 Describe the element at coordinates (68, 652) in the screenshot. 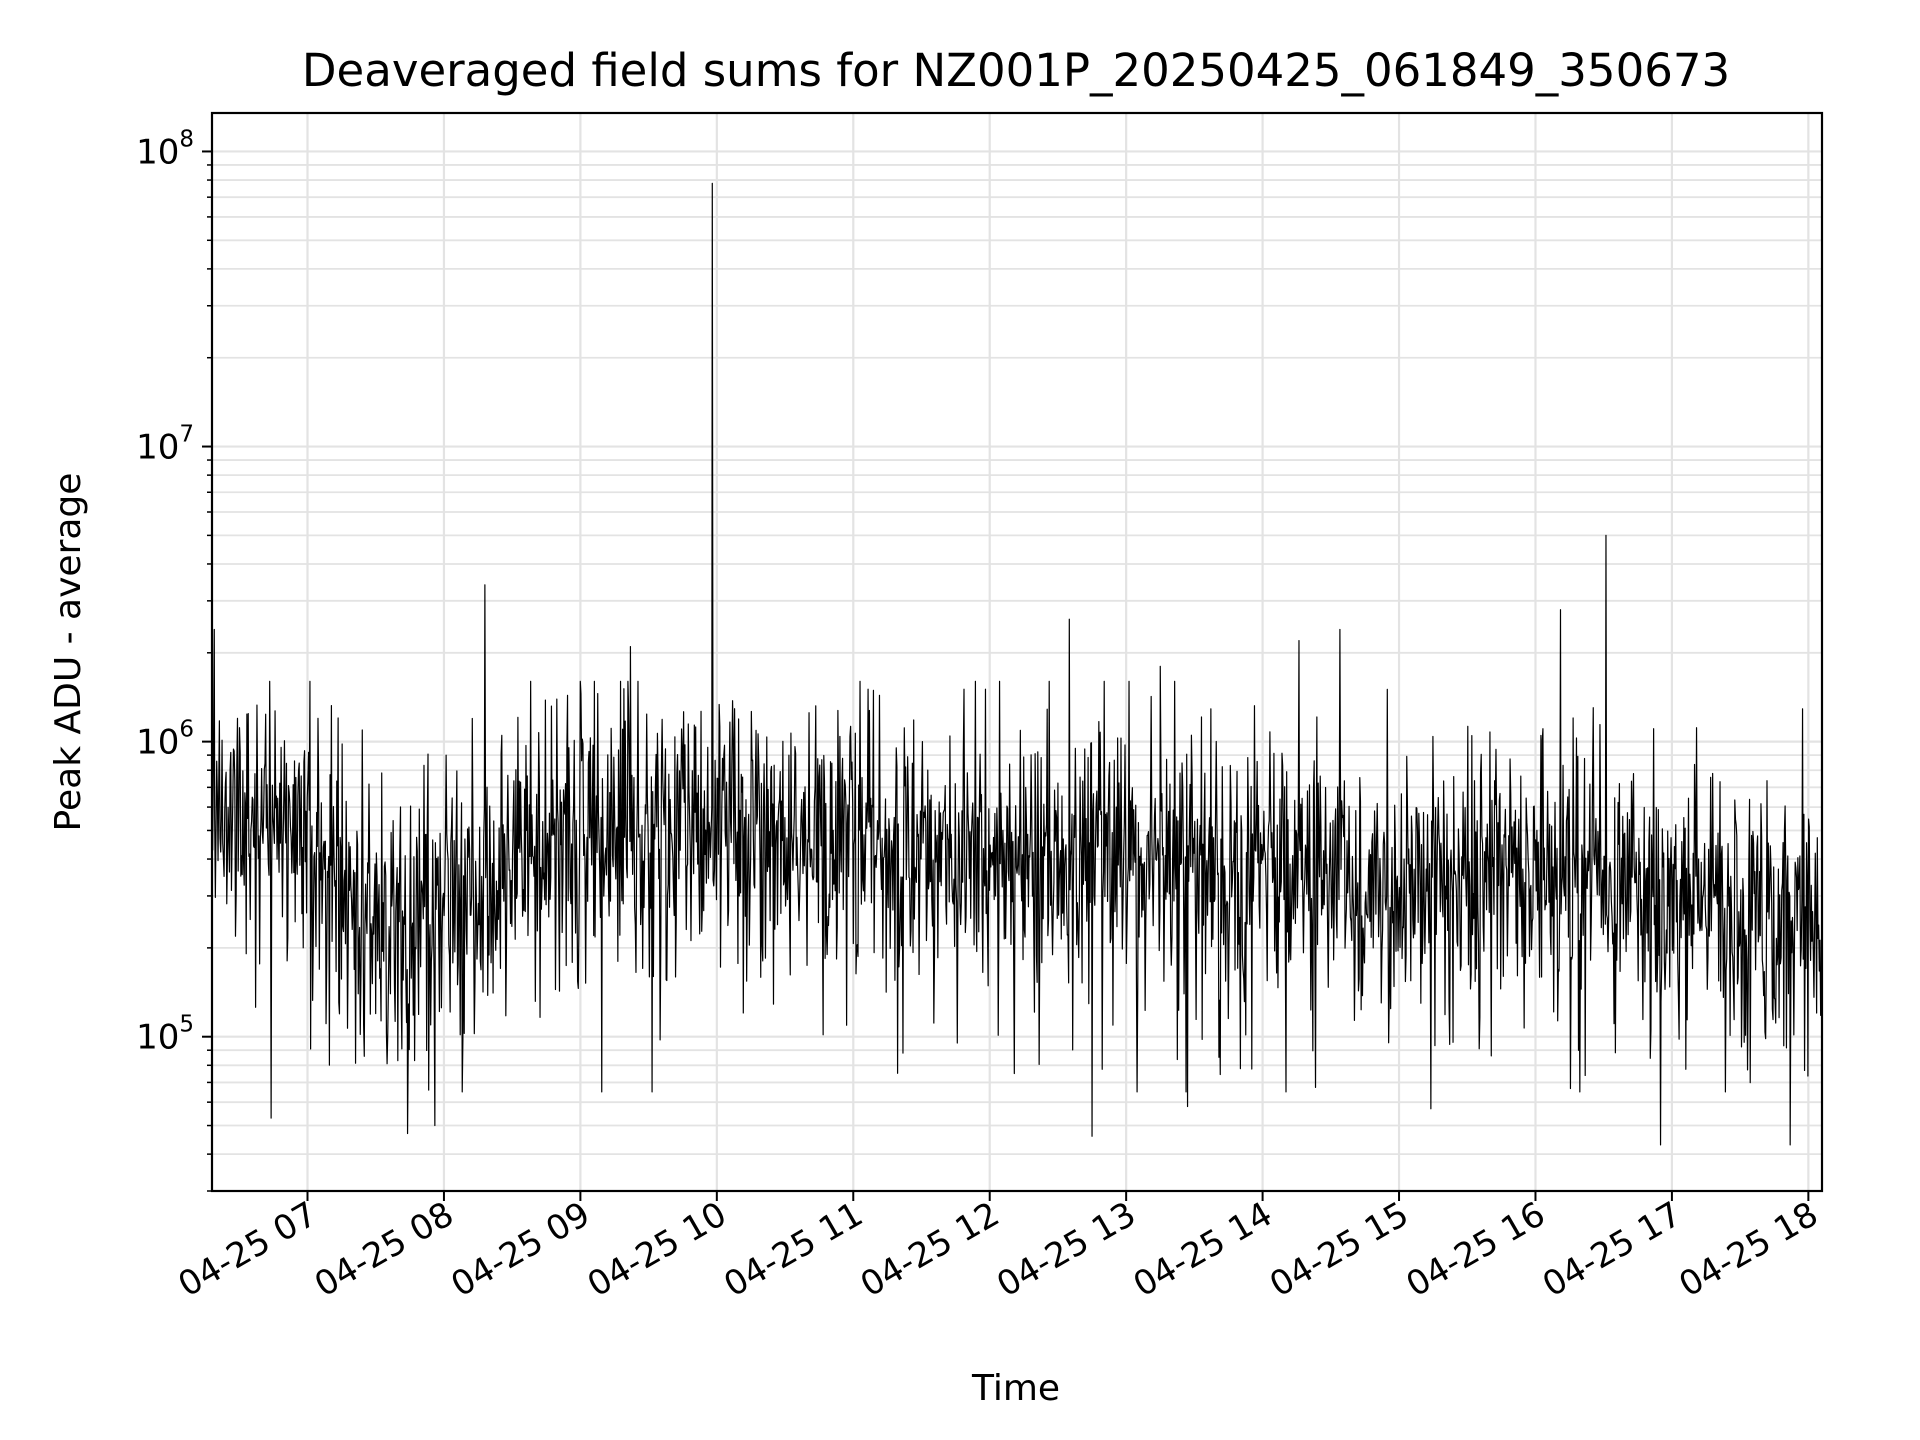

I see `y-axis-label: Peak ADU - average` at that location.